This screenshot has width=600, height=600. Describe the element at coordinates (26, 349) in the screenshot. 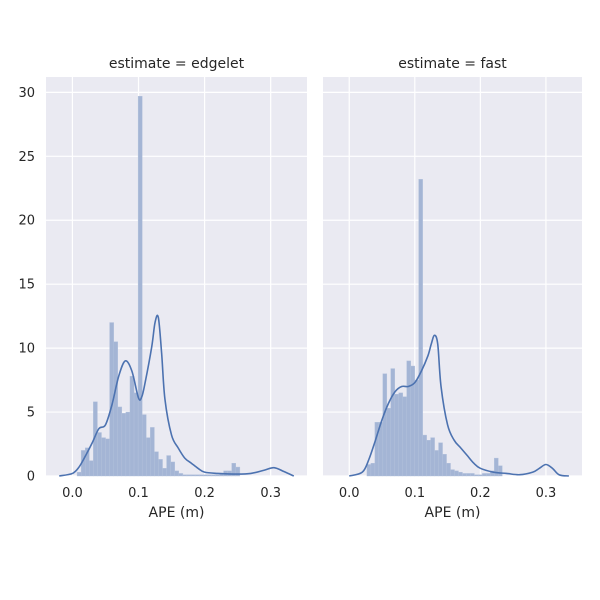

I see `y-tick-label: 10` at that location.